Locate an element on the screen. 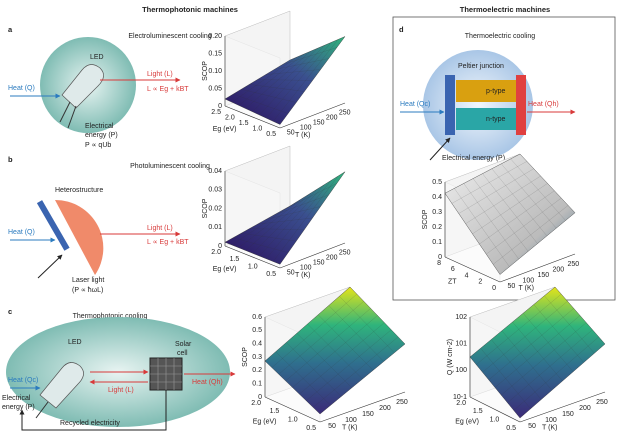 This screenshot has height=447, width=623. label: Electrical energy (P) is located at coordinates (473, 158).